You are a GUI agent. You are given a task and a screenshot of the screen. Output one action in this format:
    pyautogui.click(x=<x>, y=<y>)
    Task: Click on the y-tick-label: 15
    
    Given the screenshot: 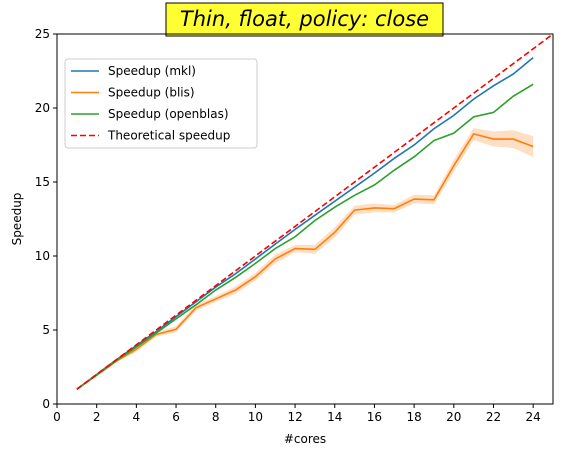 What is the action you would take?
    pyautogui.click(x=42, y=182)
    